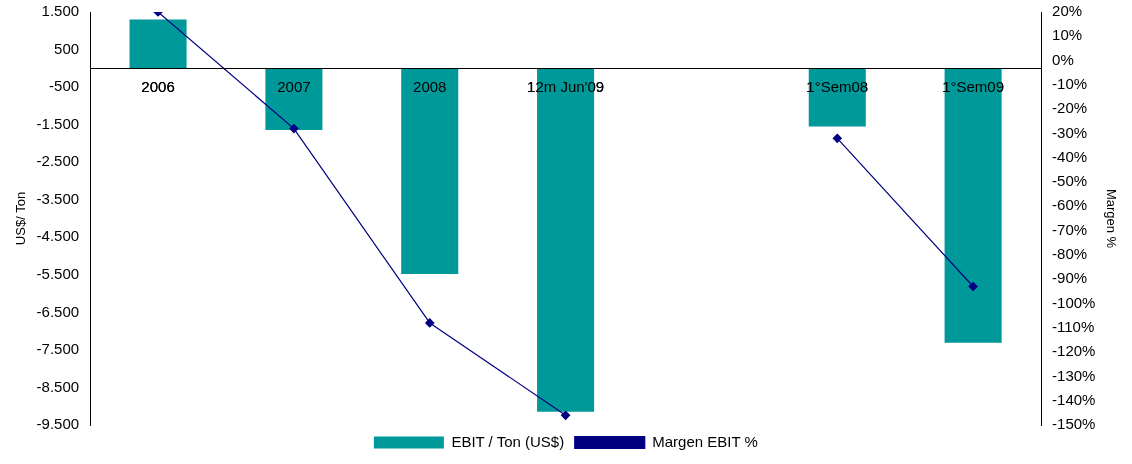 The image size is (1132, 464). I want to click on y-tick-label: 1.500, so click(60, 11).